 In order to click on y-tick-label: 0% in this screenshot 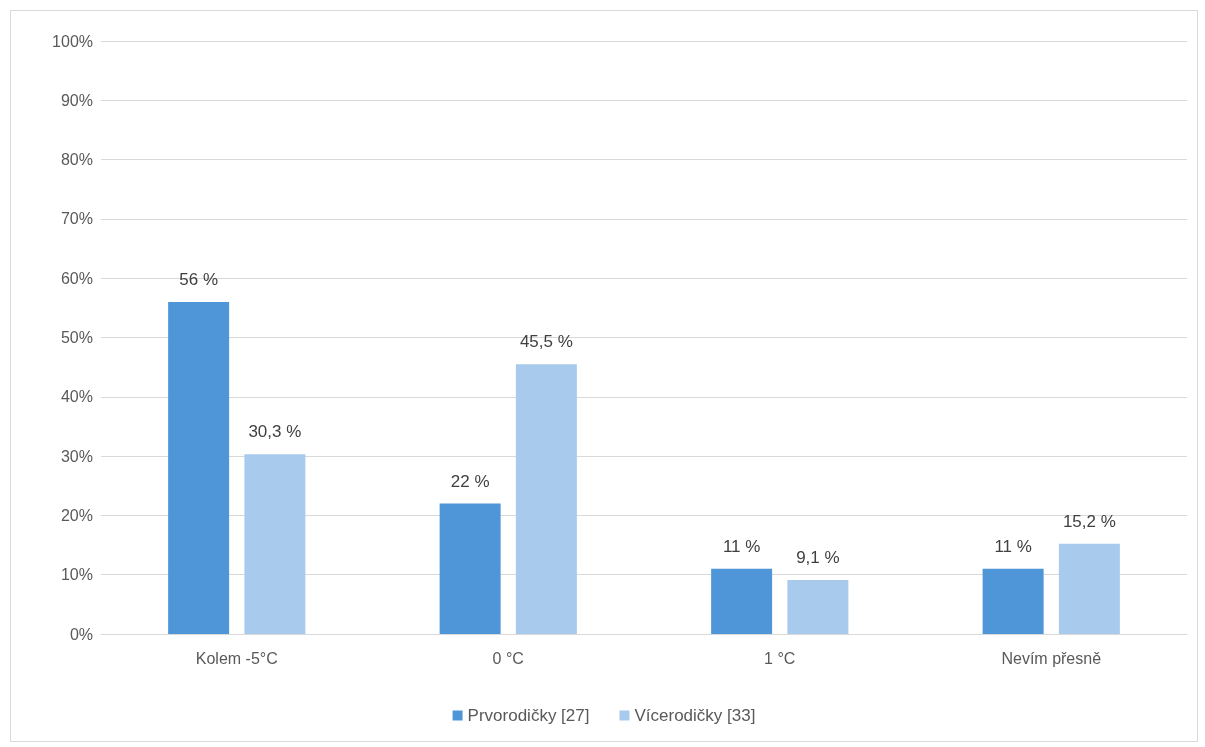, I will do `click(81, 634)`.